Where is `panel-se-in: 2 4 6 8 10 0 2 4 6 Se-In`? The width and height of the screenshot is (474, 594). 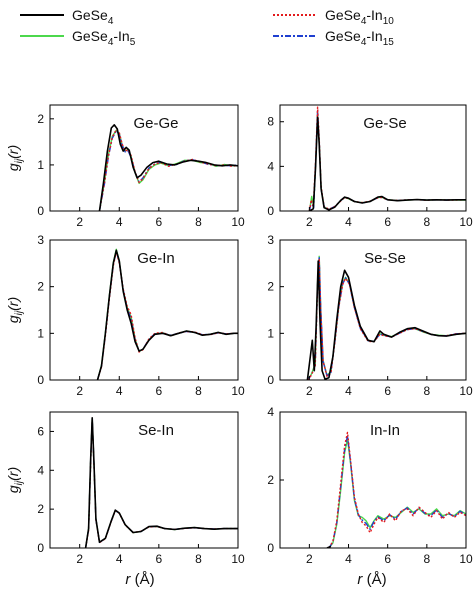 panel-se-in: 2 4 6 8 10 0 2 4 6 Se-In is located at coordinates (141, 488).